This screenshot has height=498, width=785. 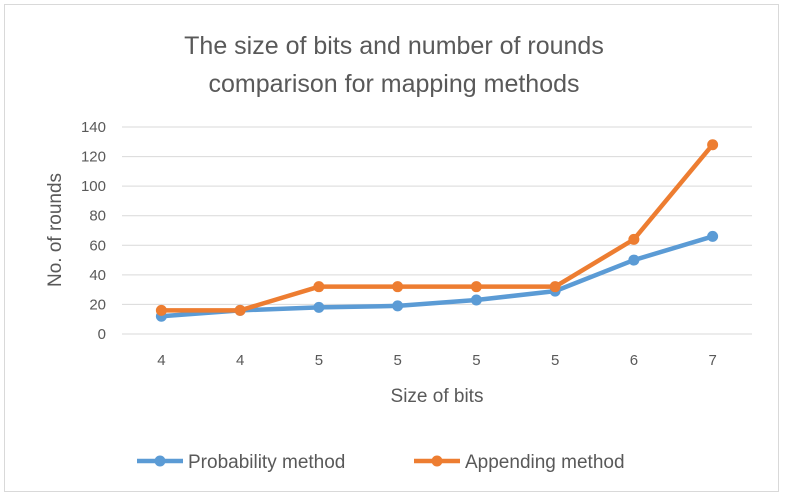 What do you see at coordinates (97, 245) in the screenshot?
I see `y-tick-label: 60` at bounding box center [97, 245].